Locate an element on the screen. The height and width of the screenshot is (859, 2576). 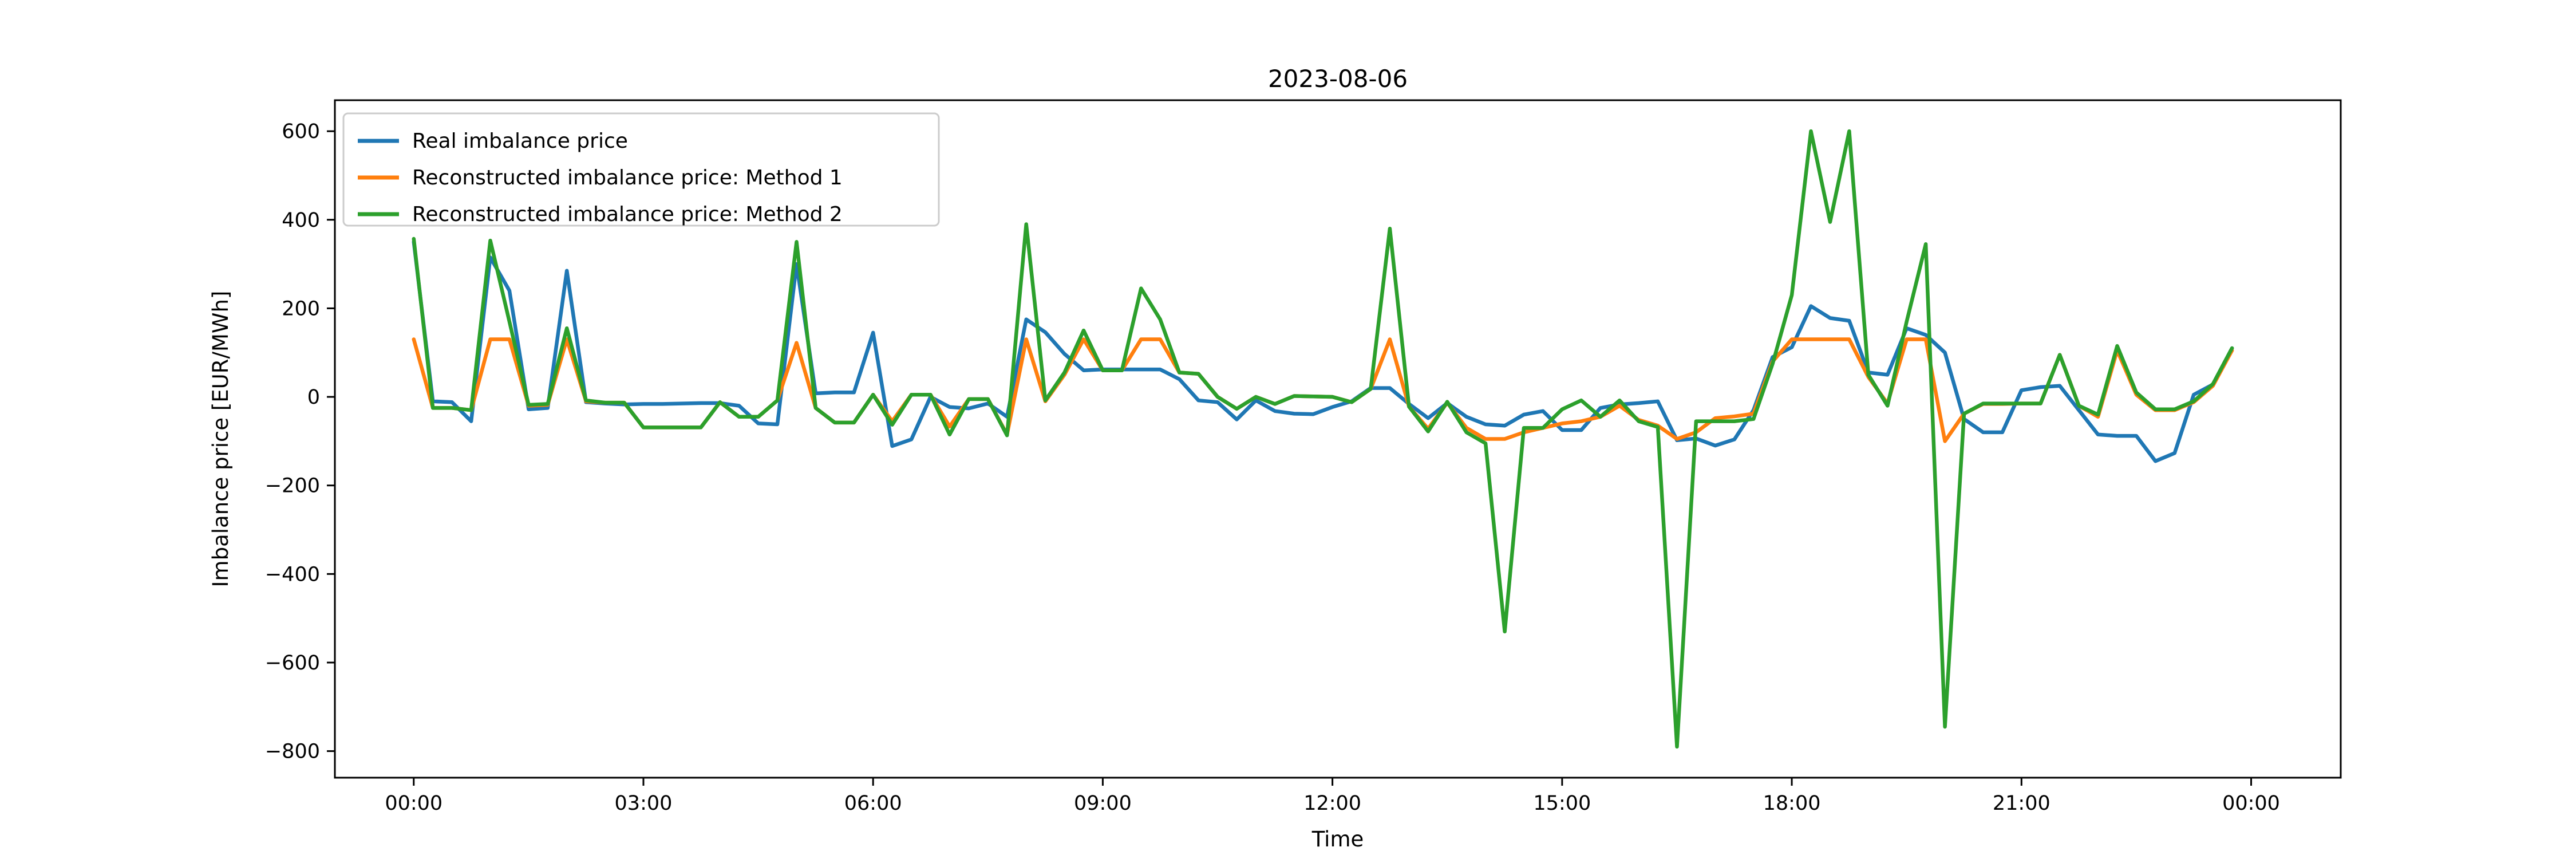
legend-box is located at coordinates (641, 169).